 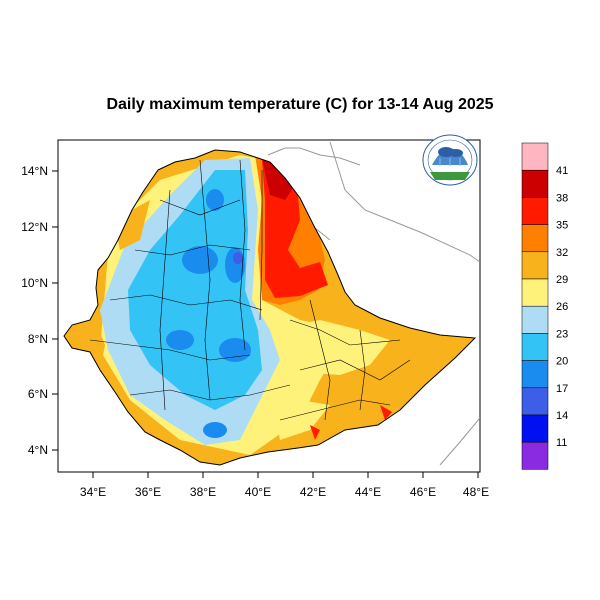 What do you see at coordinates (450, 160) in the screenshot?
I see `ethiopian-meteorology-institute-logo` at bounding box center [450, 160].